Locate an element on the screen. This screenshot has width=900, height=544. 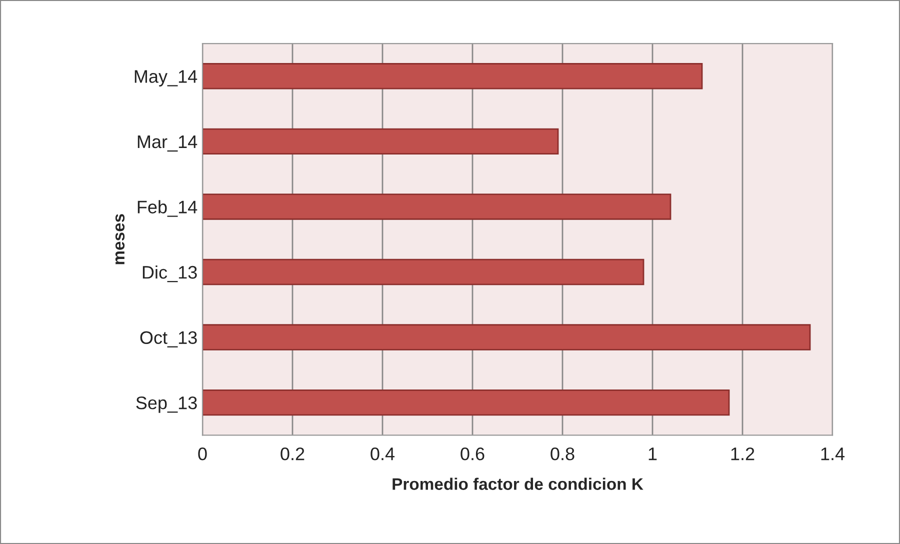
y-tick-label: Oct_13 is located at coordinates (168, 339).